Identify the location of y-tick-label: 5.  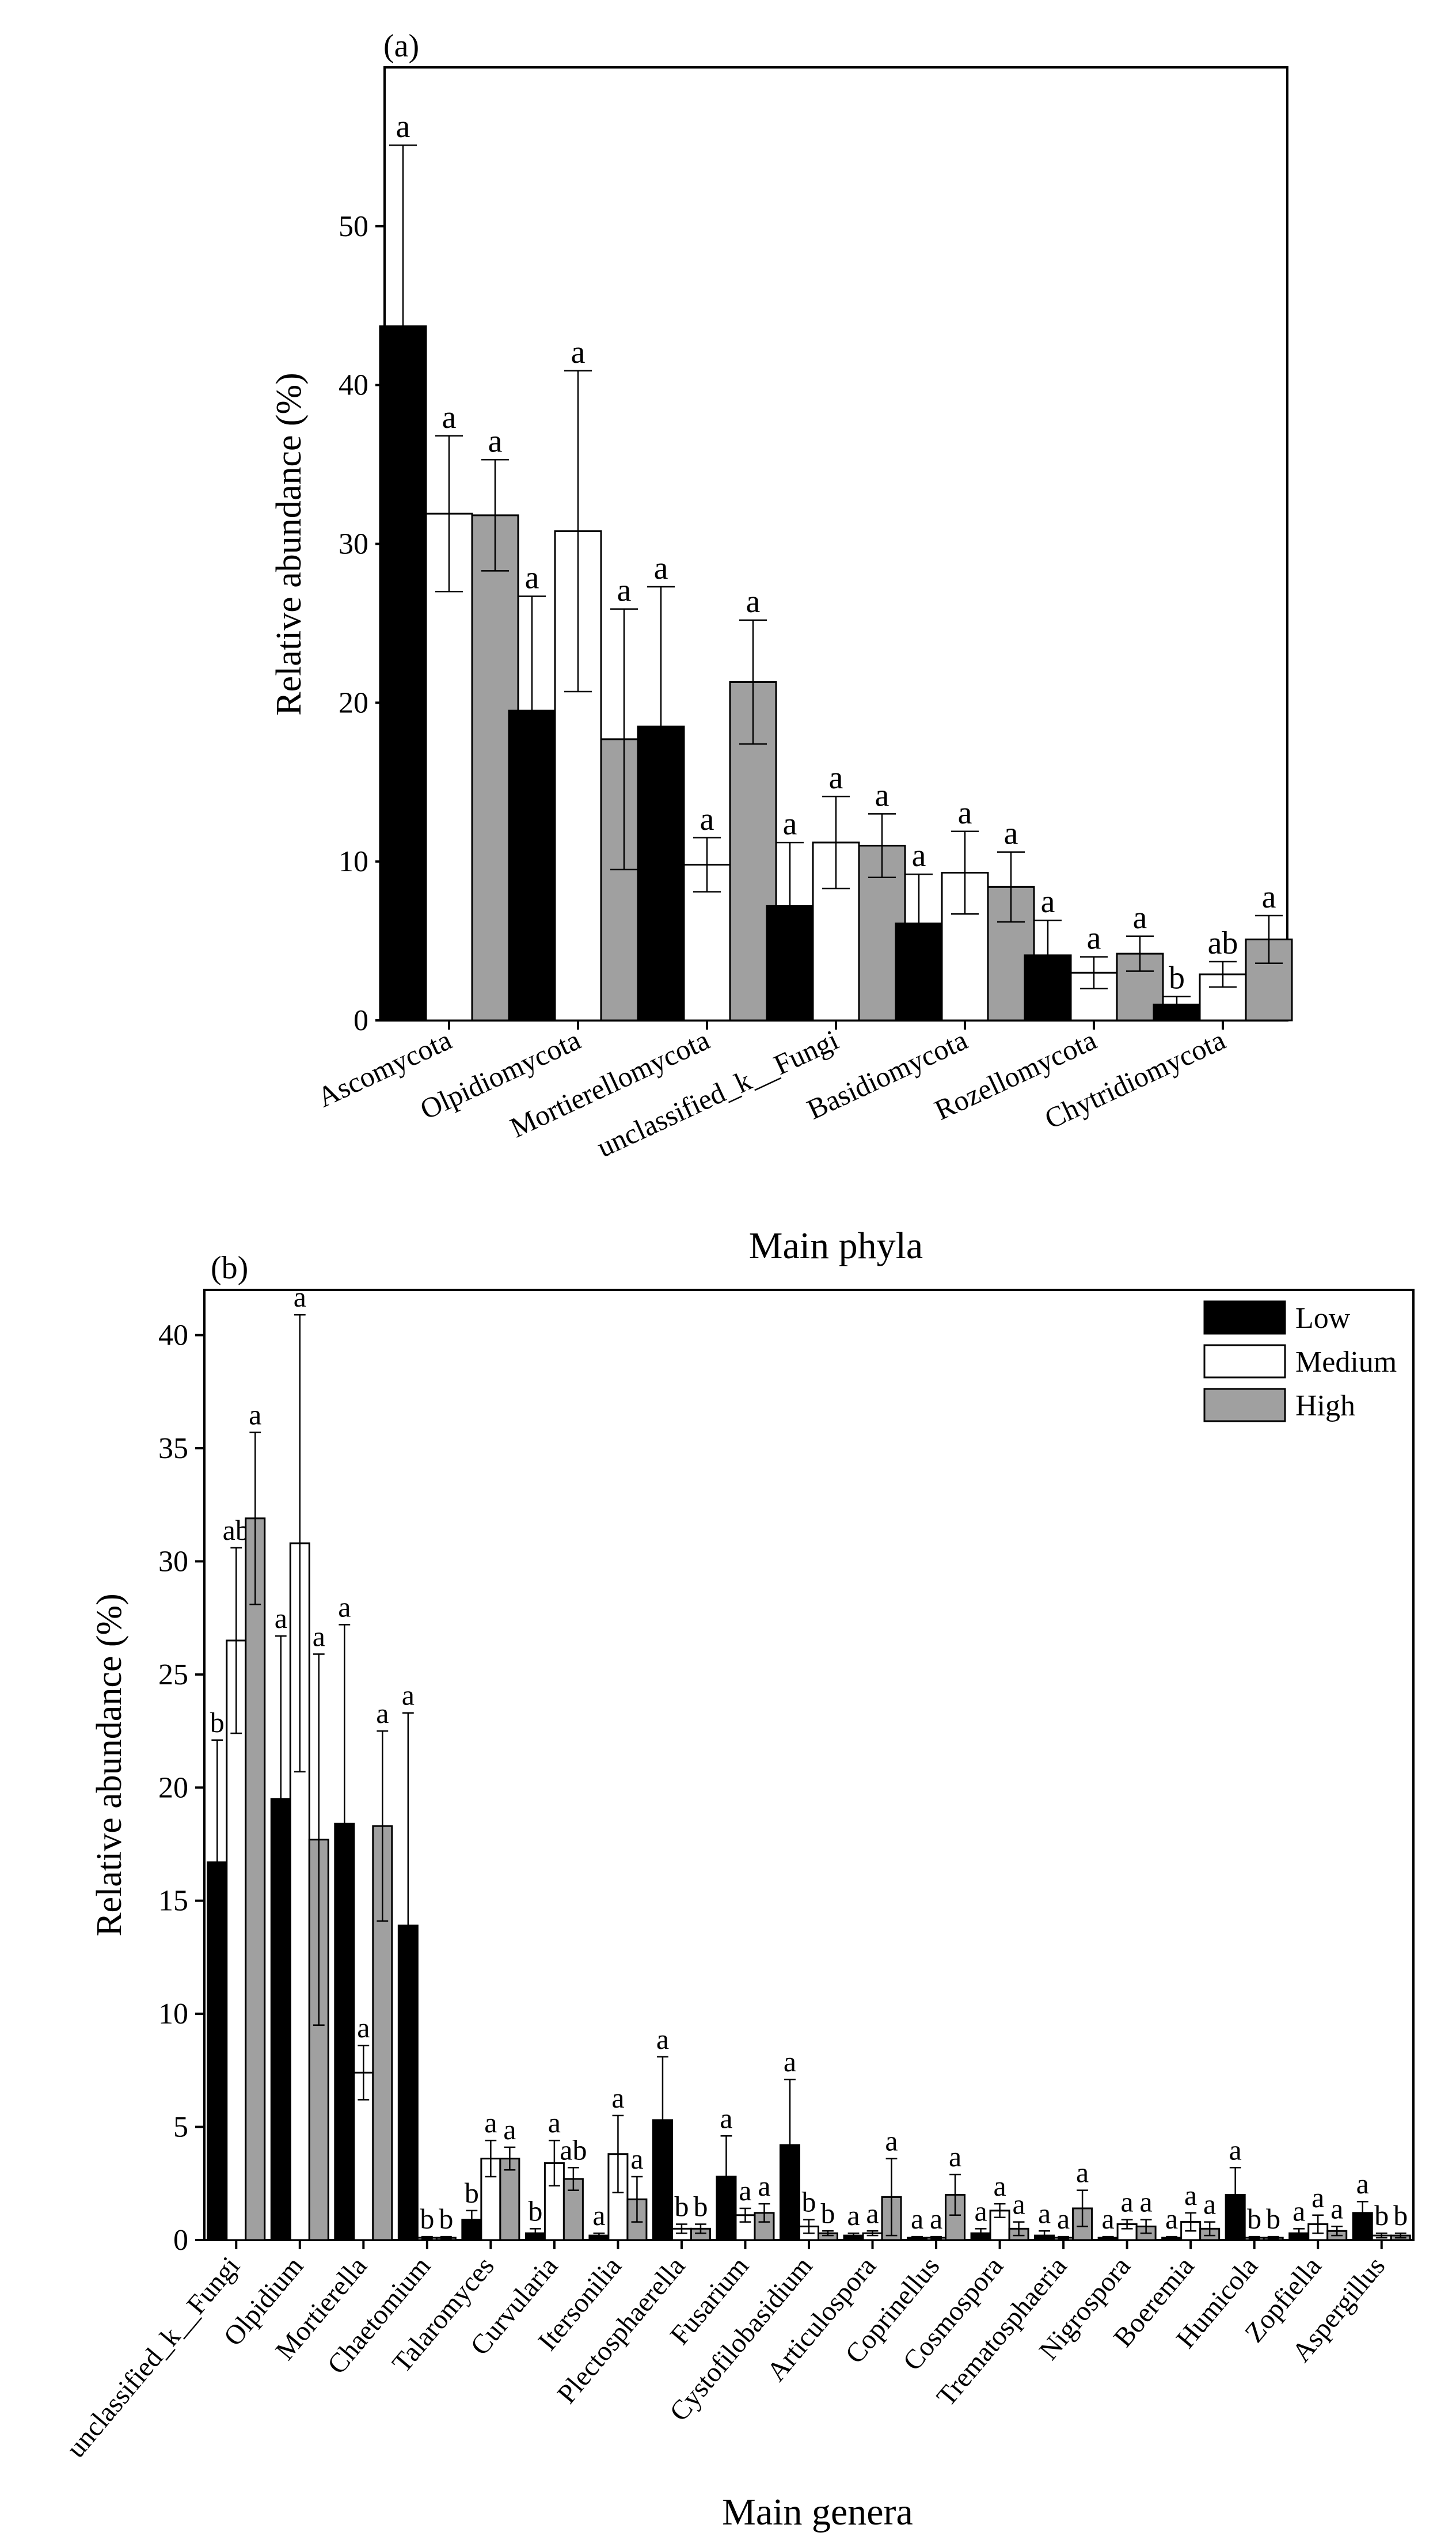
(180, 2127).